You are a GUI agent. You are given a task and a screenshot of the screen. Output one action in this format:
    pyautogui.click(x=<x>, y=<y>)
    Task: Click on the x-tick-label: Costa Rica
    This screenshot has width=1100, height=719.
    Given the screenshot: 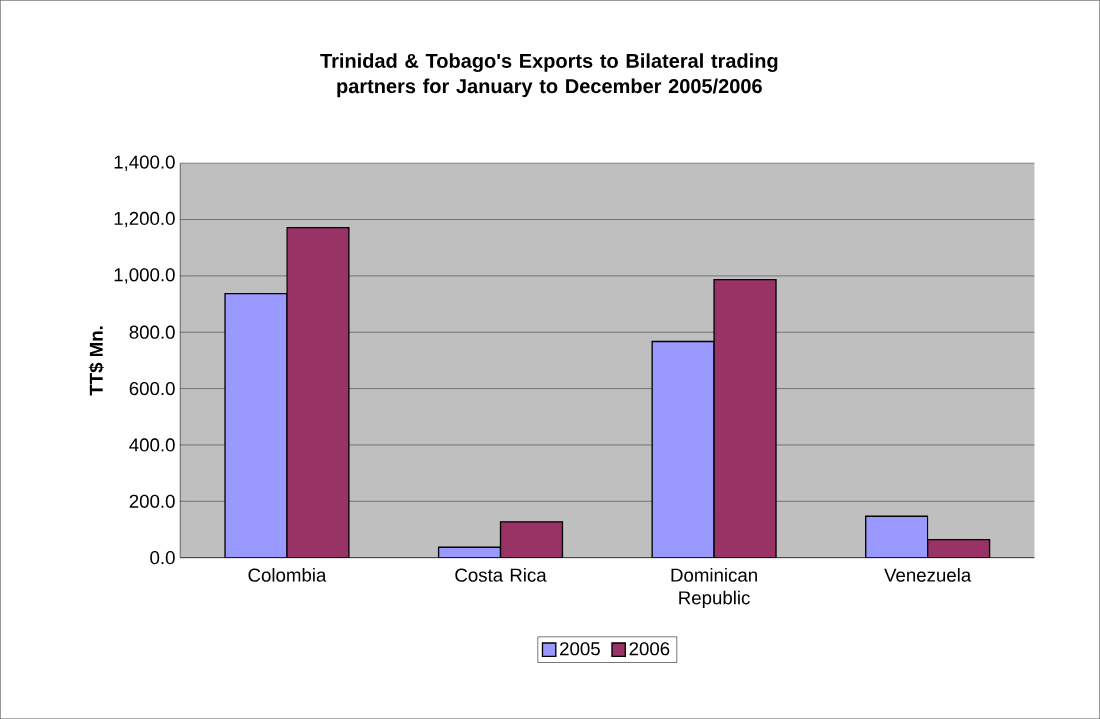 What is the action you would take?
    pyautogui.click(x=501, y=574)
    